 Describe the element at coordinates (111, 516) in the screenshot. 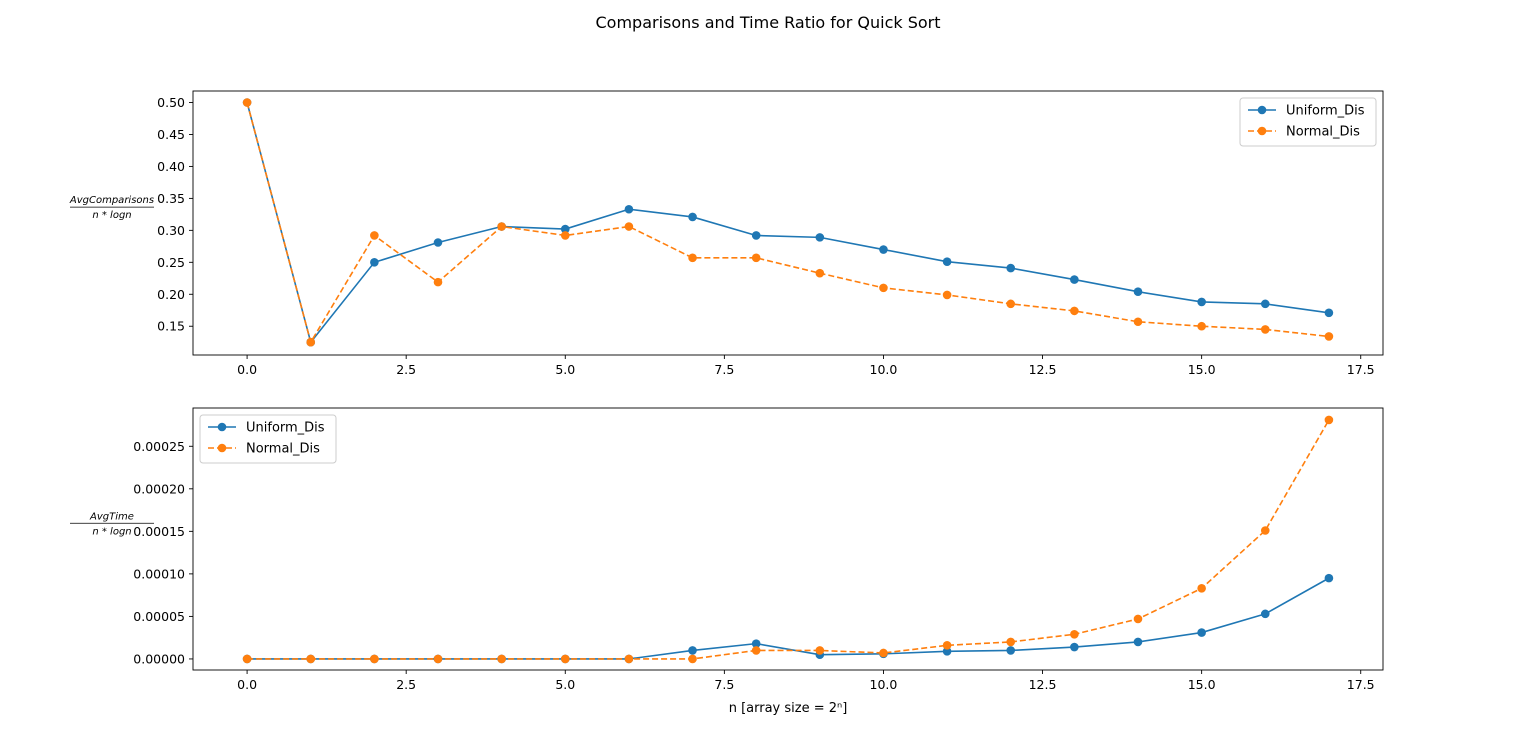

I see `y-label-numerator: AvgTime` at that location.